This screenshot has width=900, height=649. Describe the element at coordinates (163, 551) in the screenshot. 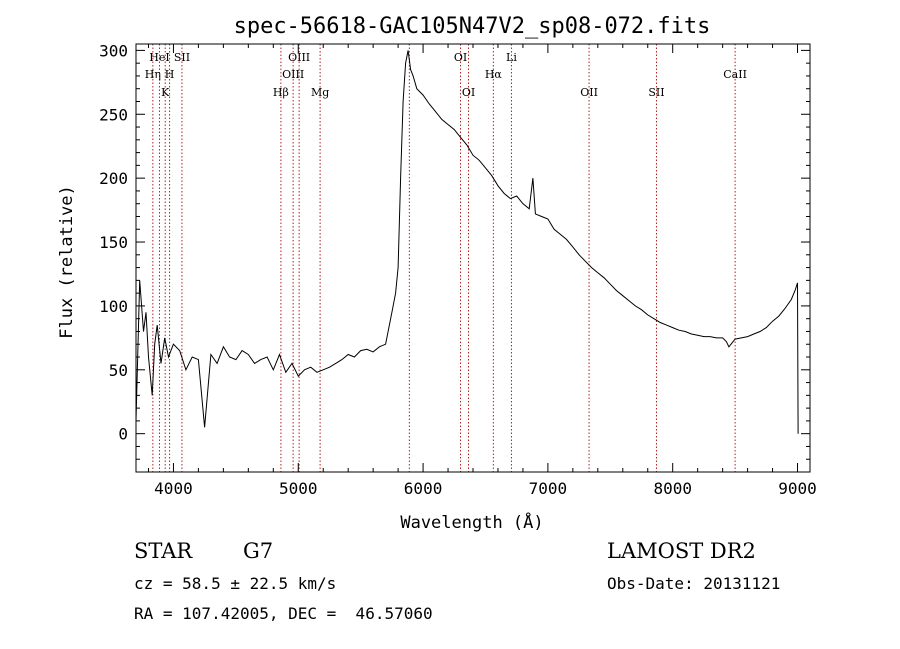

I see `object-class: STAR` at that location.